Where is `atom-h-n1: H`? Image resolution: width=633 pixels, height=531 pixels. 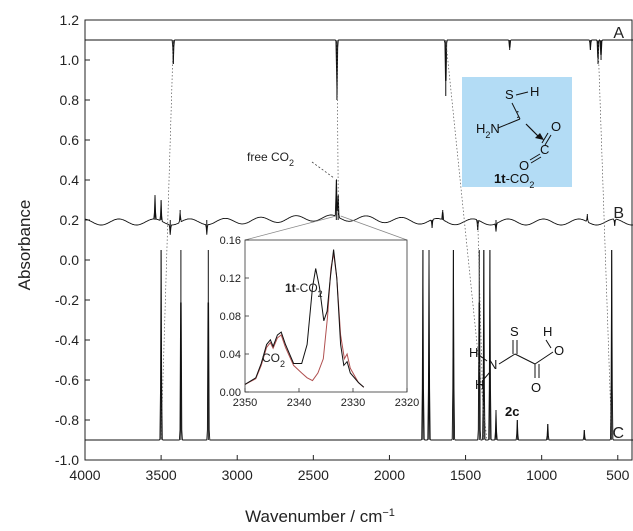
atom-h-n1: H is located at coordinates (473, 352).